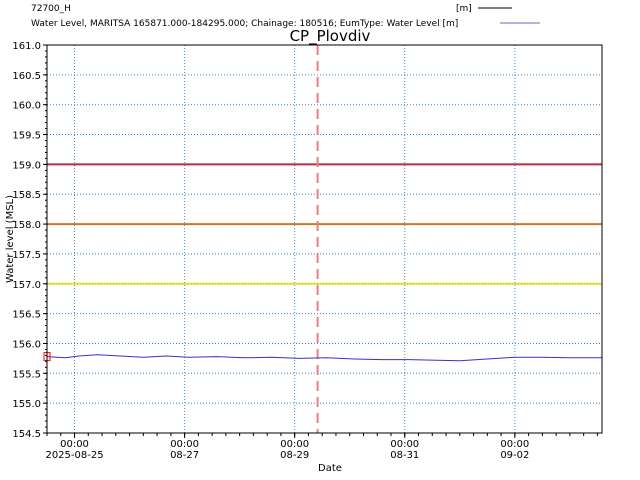  I want to click on y-tick-label: 160.5, so click(26, 76).